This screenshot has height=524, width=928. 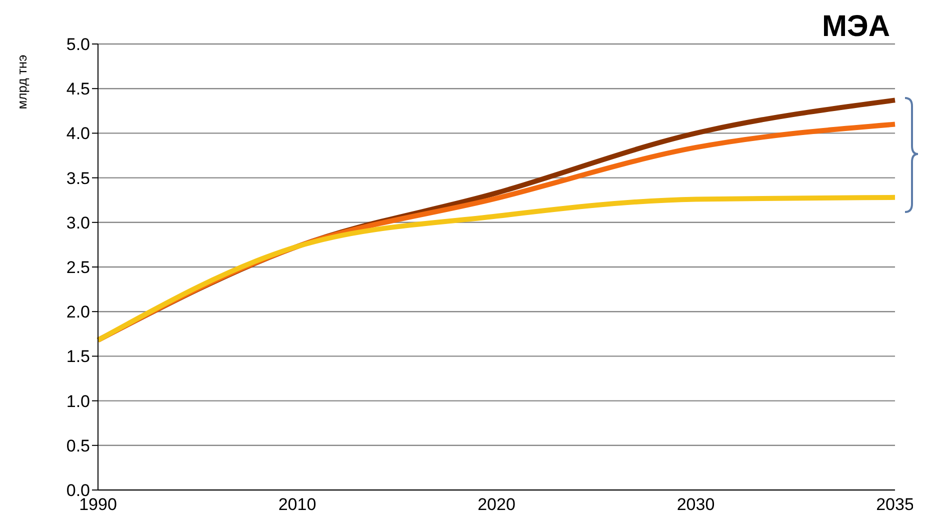 I want to click on y-tick-label: 3.5, so click(x=78, y=178).